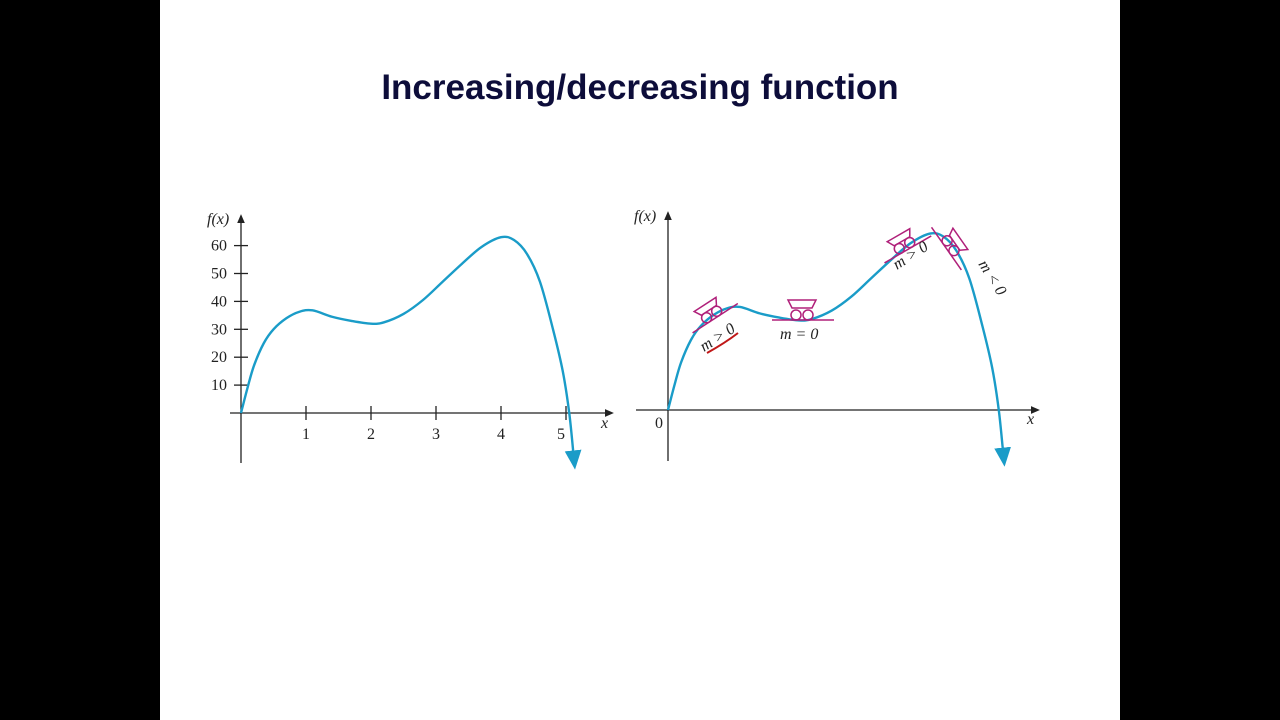 The width and height of the screenshot is (1280, 720). What do you see at coordinates (219, 274) in the screenshot?
I see `y-tick-label: 50` at bounding box center [219, 274].